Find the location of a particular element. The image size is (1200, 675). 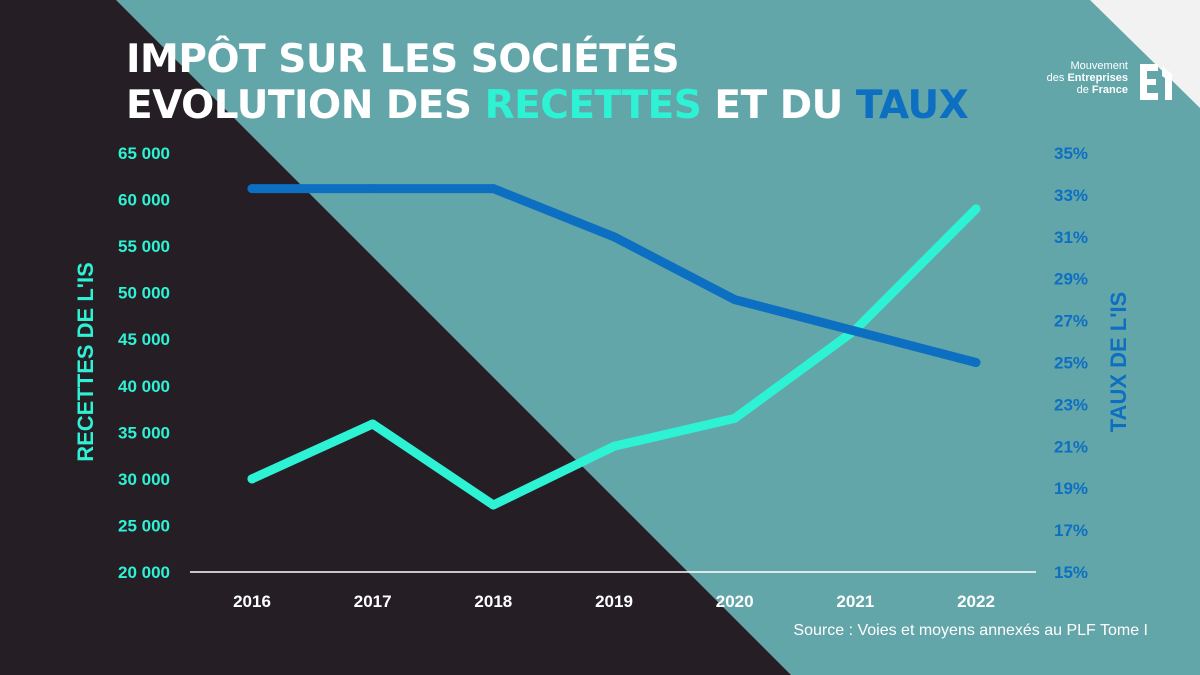

y-right-tick-label: 33% is located at coordinates (1071, 195).